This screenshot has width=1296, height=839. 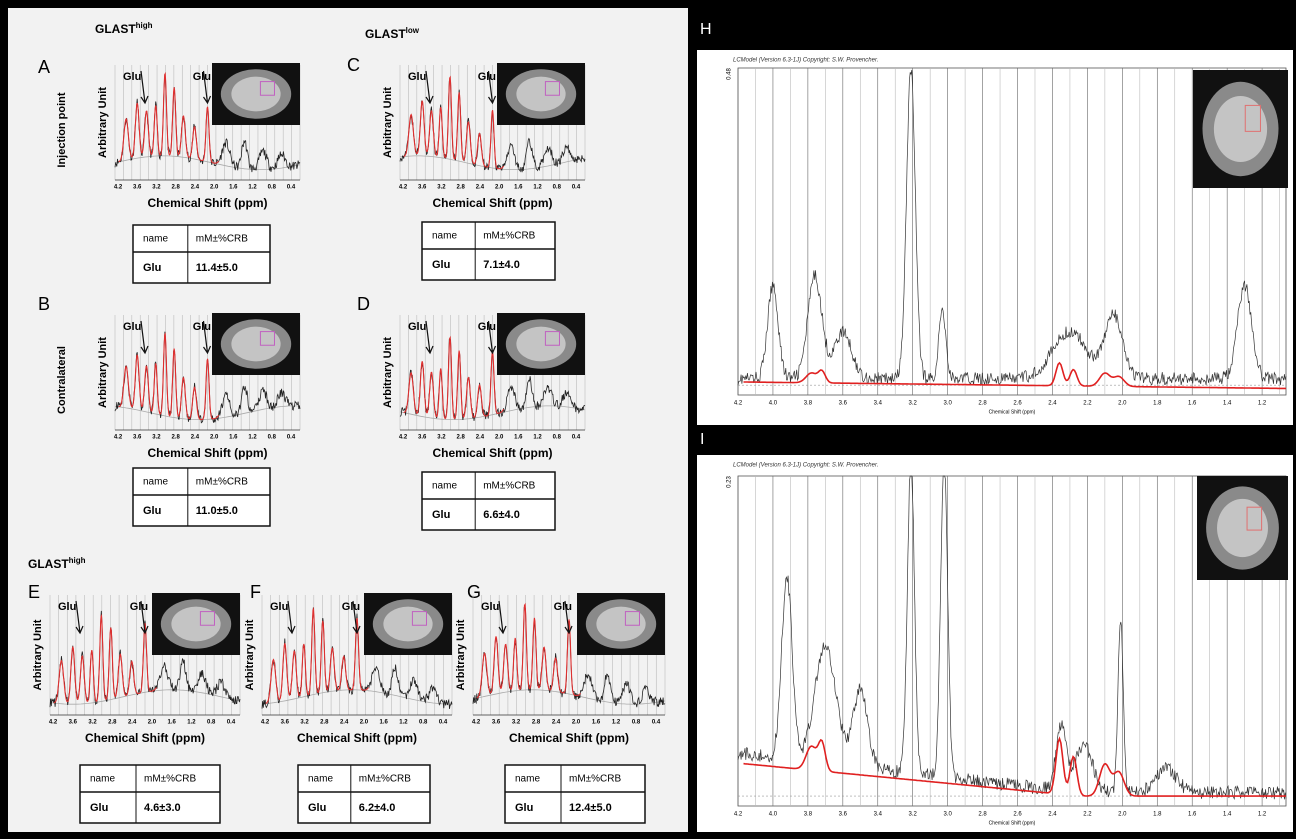 What do you see at coordinates (44, 67) in the screenshot?
I see `panel-letter: A` at bounding box center [44, 67].